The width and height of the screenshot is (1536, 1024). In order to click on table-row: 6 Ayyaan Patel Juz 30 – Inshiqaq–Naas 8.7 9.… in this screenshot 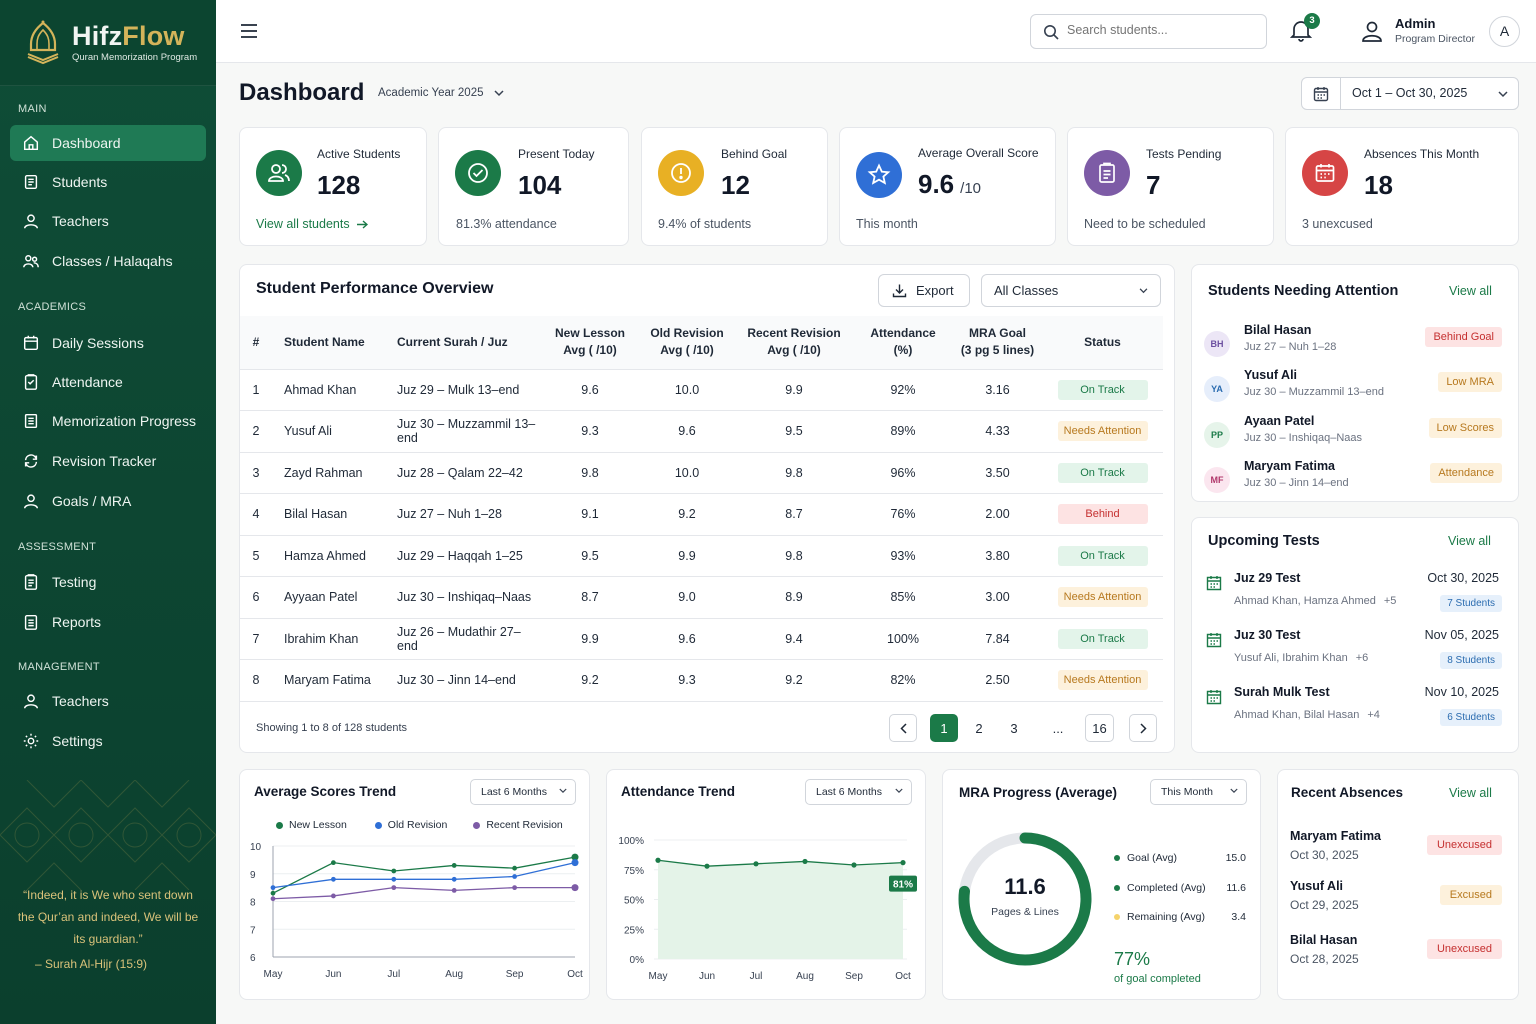, I will do `click(701, 597)`.